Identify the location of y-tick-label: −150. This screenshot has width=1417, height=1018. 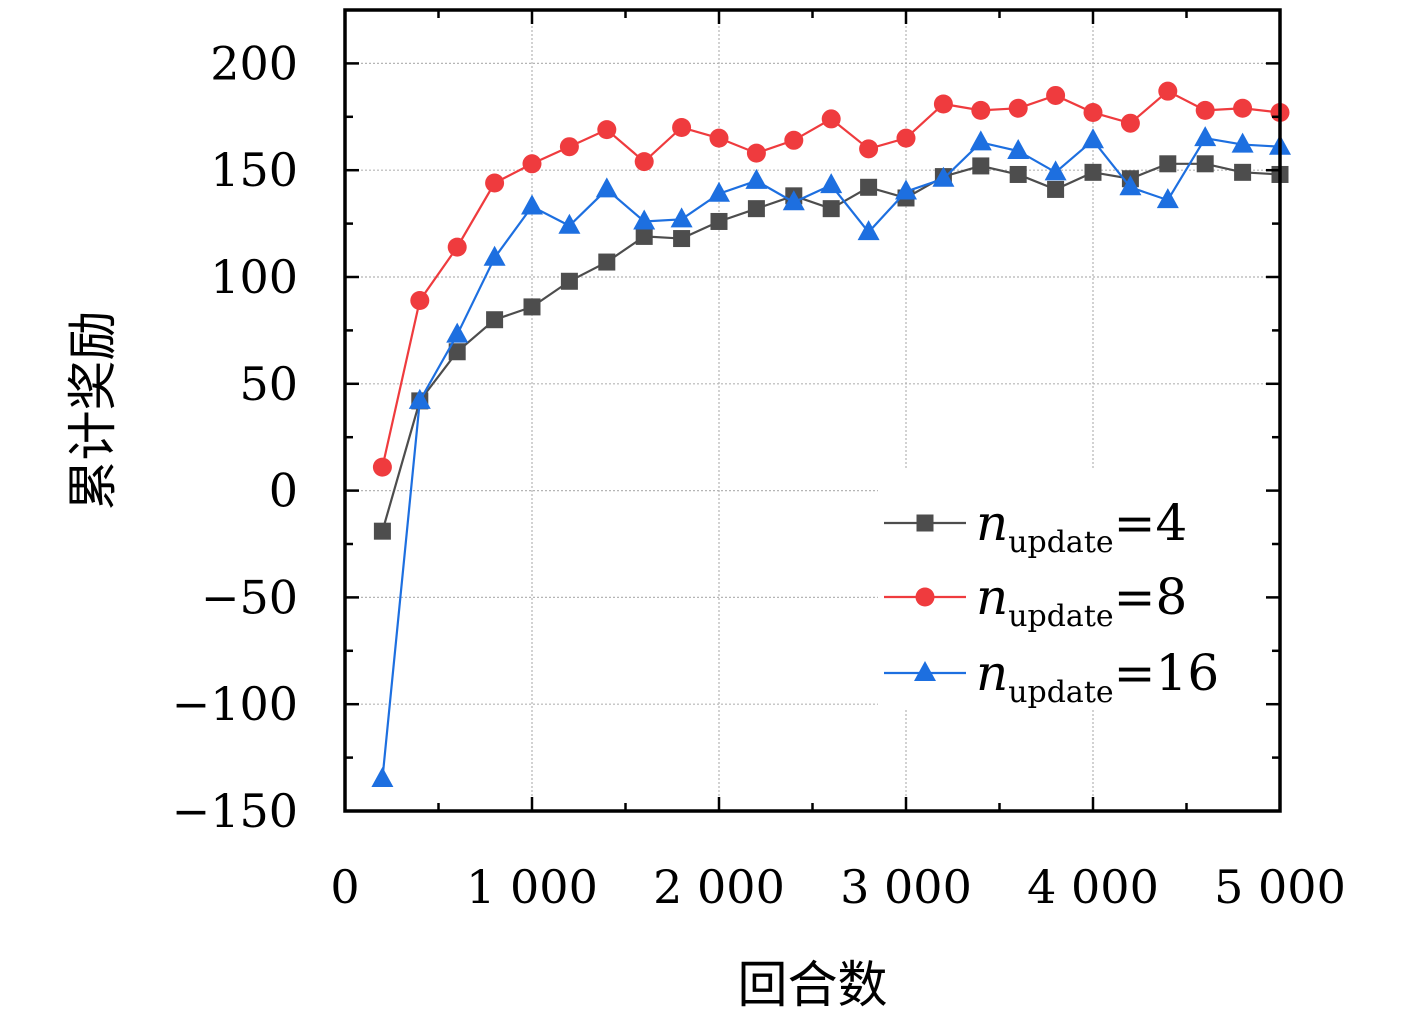
(235, 811).